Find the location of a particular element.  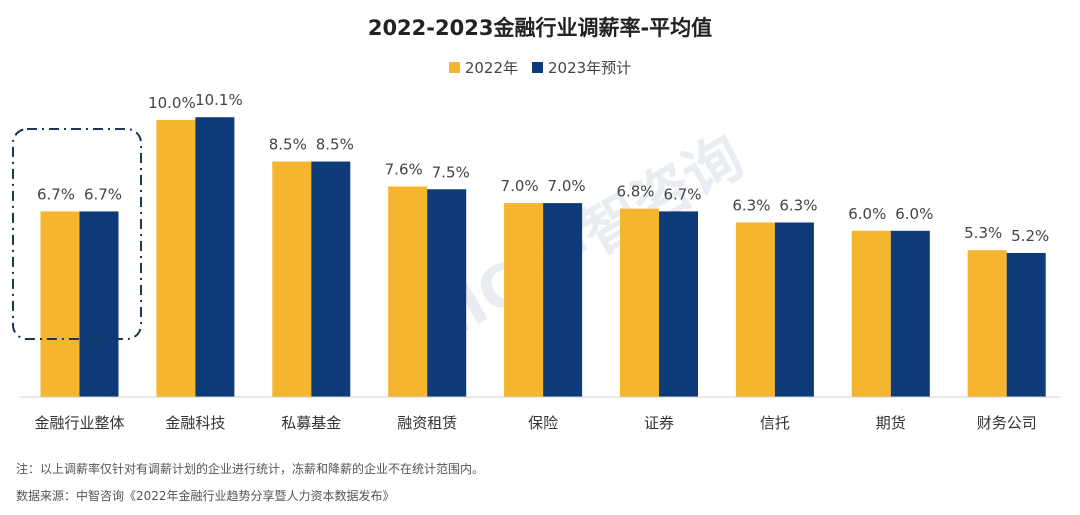

x-tick-label: 期货 is located at coordinates (891, 423).